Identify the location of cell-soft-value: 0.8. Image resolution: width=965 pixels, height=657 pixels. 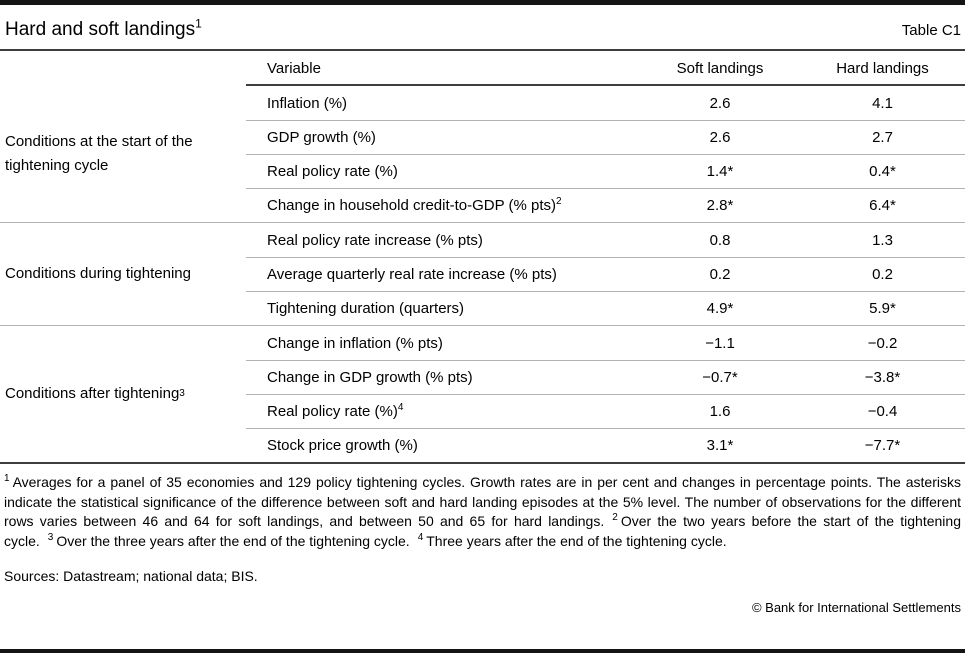
(720, 240).